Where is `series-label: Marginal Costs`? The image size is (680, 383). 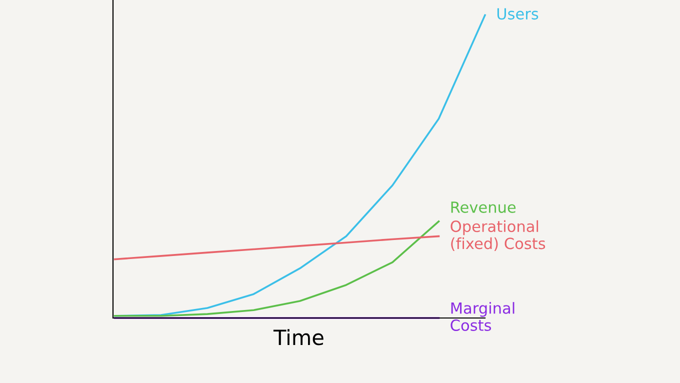
series-label: Marginal Costs is located at coordinates (482, 316).